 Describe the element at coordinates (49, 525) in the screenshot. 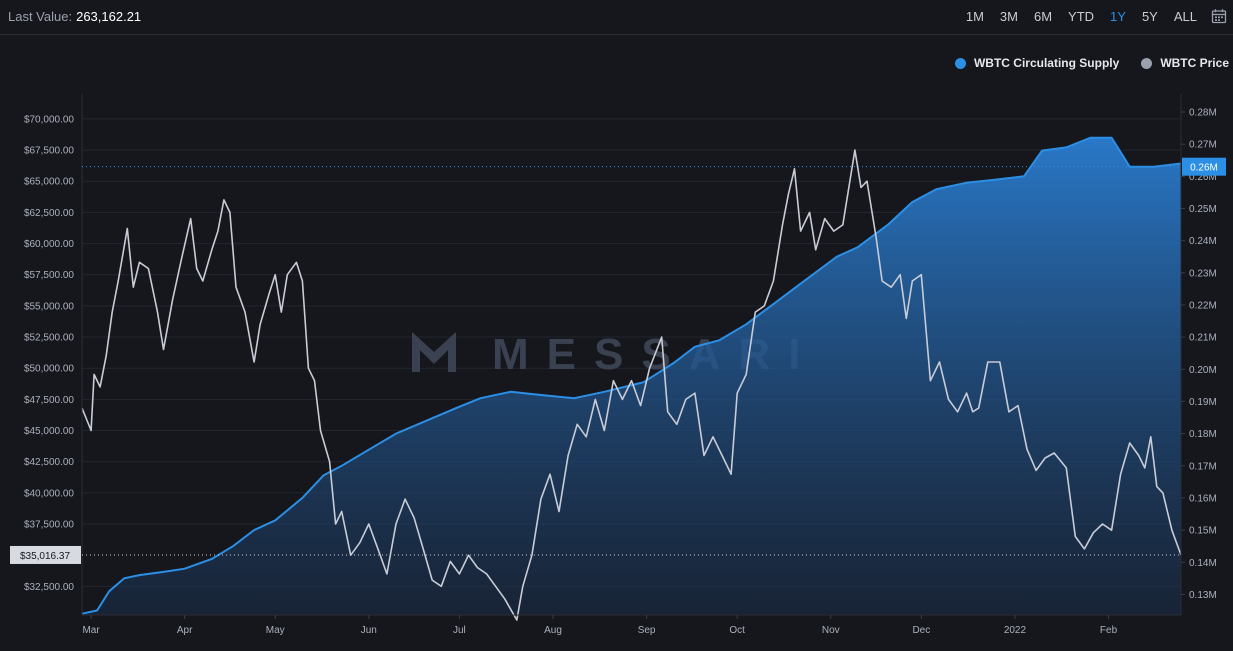

I see `left-tick-label: $37,500.00` at that location.